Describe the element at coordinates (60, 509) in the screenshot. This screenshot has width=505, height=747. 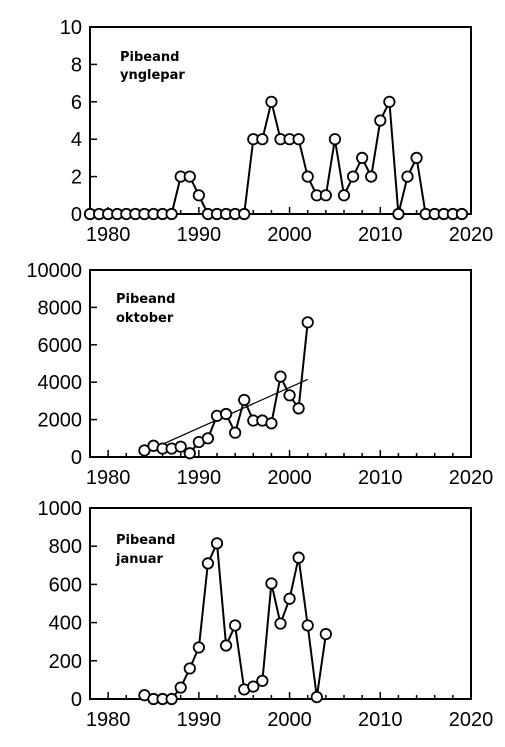
I see `y-tick-label: 1000` at that location.